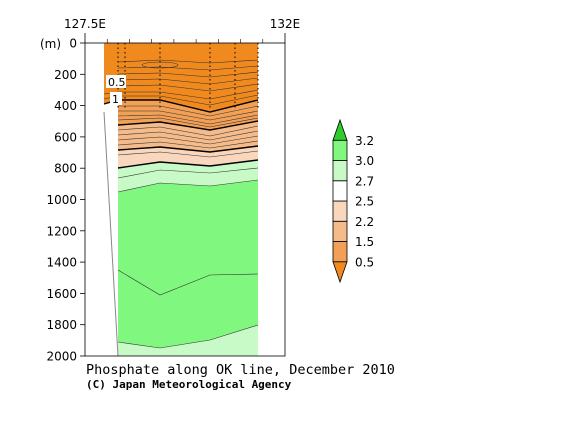 The image size is (570, 423). I want to click on y-tick-label: 1000, so click(61, 200).